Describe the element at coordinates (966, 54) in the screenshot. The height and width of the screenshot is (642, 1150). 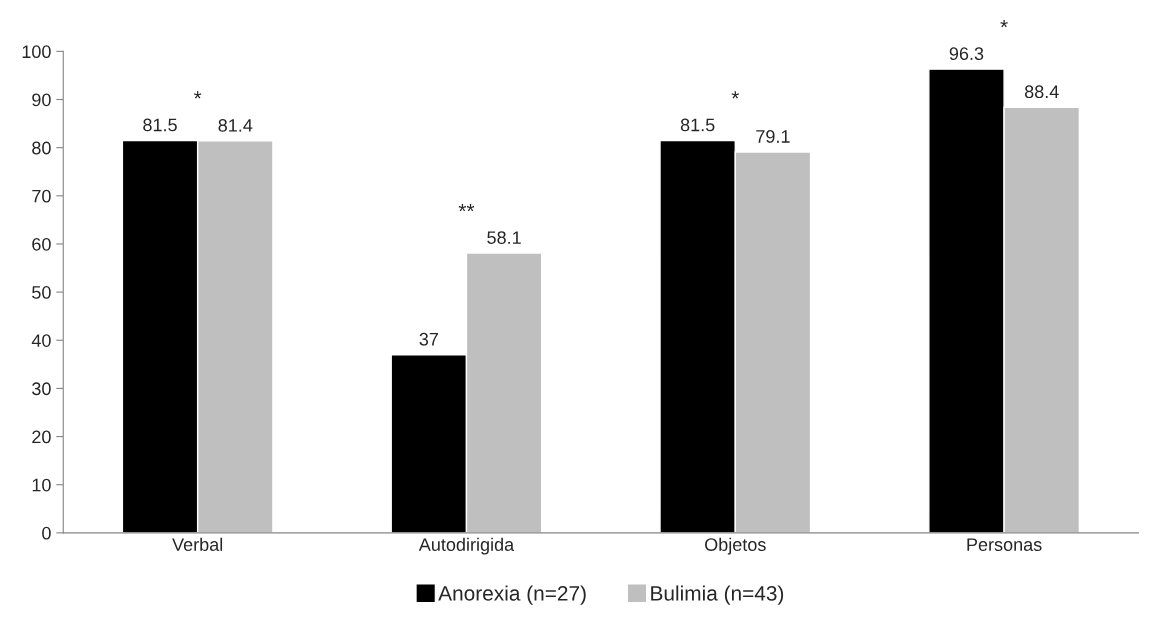
I see `data-label: 96.3` at that location.